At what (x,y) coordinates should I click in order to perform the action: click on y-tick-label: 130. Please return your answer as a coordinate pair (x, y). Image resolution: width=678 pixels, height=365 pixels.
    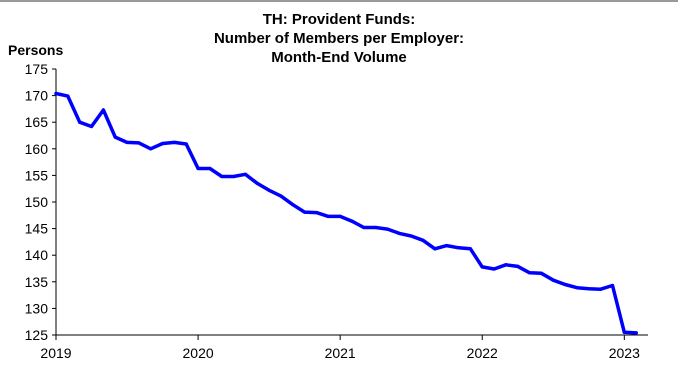
    Looking at the image, I should click on (37, 308).